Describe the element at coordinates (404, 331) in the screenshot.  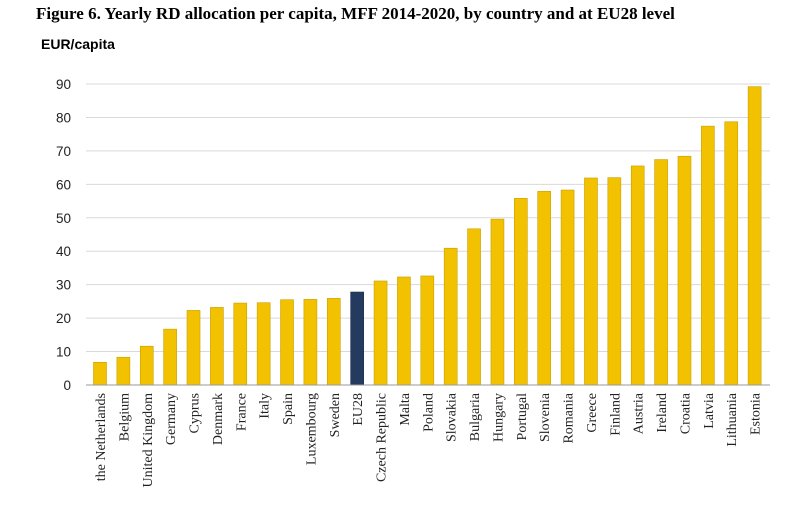
I see `bar-malta` at that location.